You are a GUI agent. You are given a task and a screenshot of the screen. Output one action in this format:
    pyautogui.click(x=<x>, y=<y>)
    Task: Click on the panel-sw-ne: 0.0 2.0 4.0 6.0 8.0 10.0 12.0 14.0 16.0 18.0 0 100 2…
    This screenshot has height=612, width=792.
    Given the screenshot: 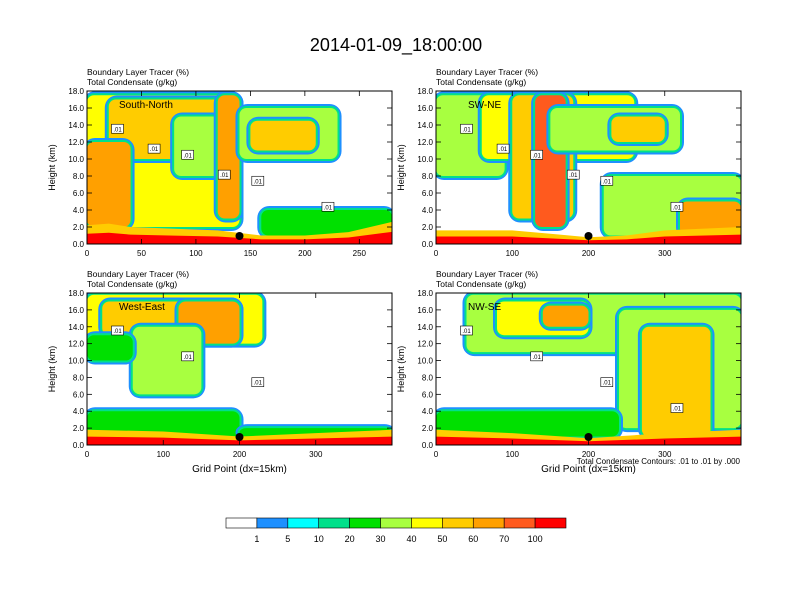 What is the action you would take?
    pyautogui.click(x=569, y=162)
    